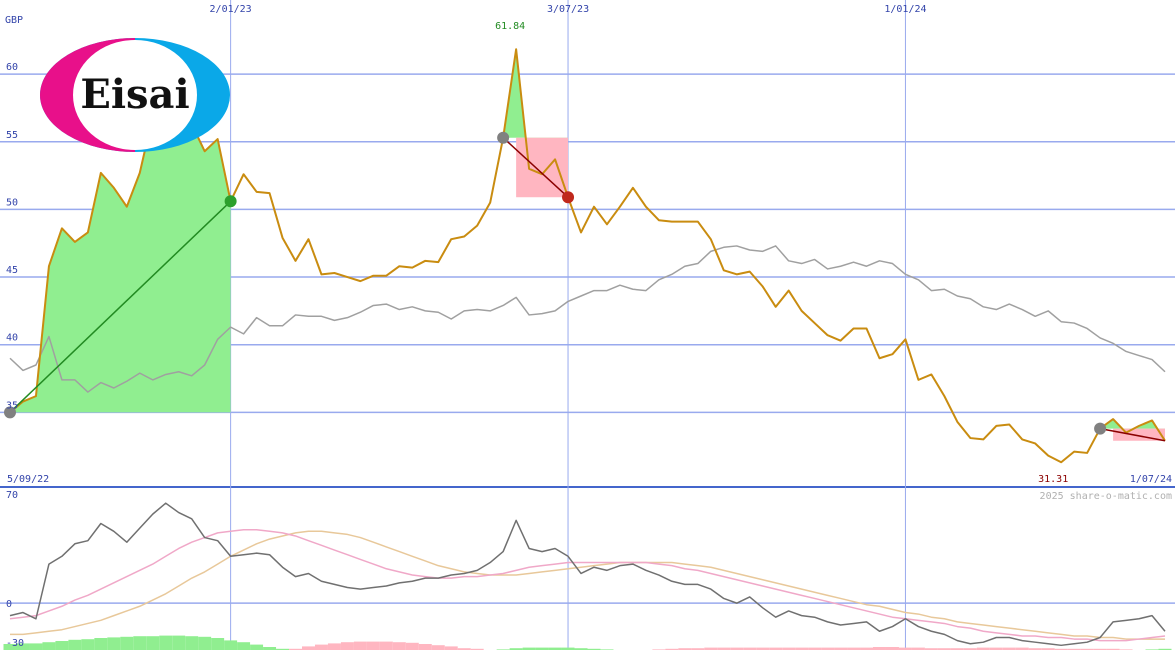 Image resolution: width=1175 pixels, height=655 pixels. I want to click on y-tick-label: 50, so click(12, 202).